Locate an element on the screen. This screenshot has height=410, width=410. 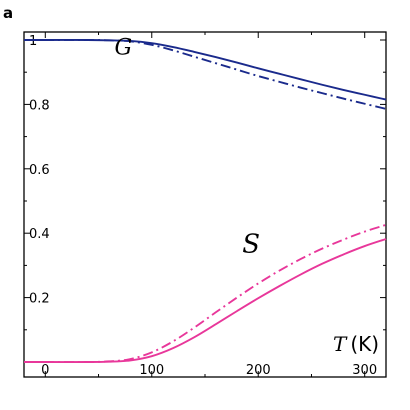
y-tick-label: 0.4 is located at coordinates (39, 234).